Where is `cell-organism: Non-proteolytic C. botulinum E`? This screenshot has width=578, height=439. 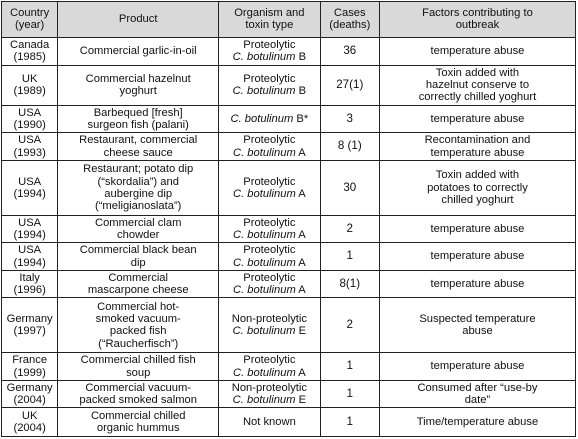 cell-organism: Non-proteolytic C. botulinum E is located at coordinates (269, 394).